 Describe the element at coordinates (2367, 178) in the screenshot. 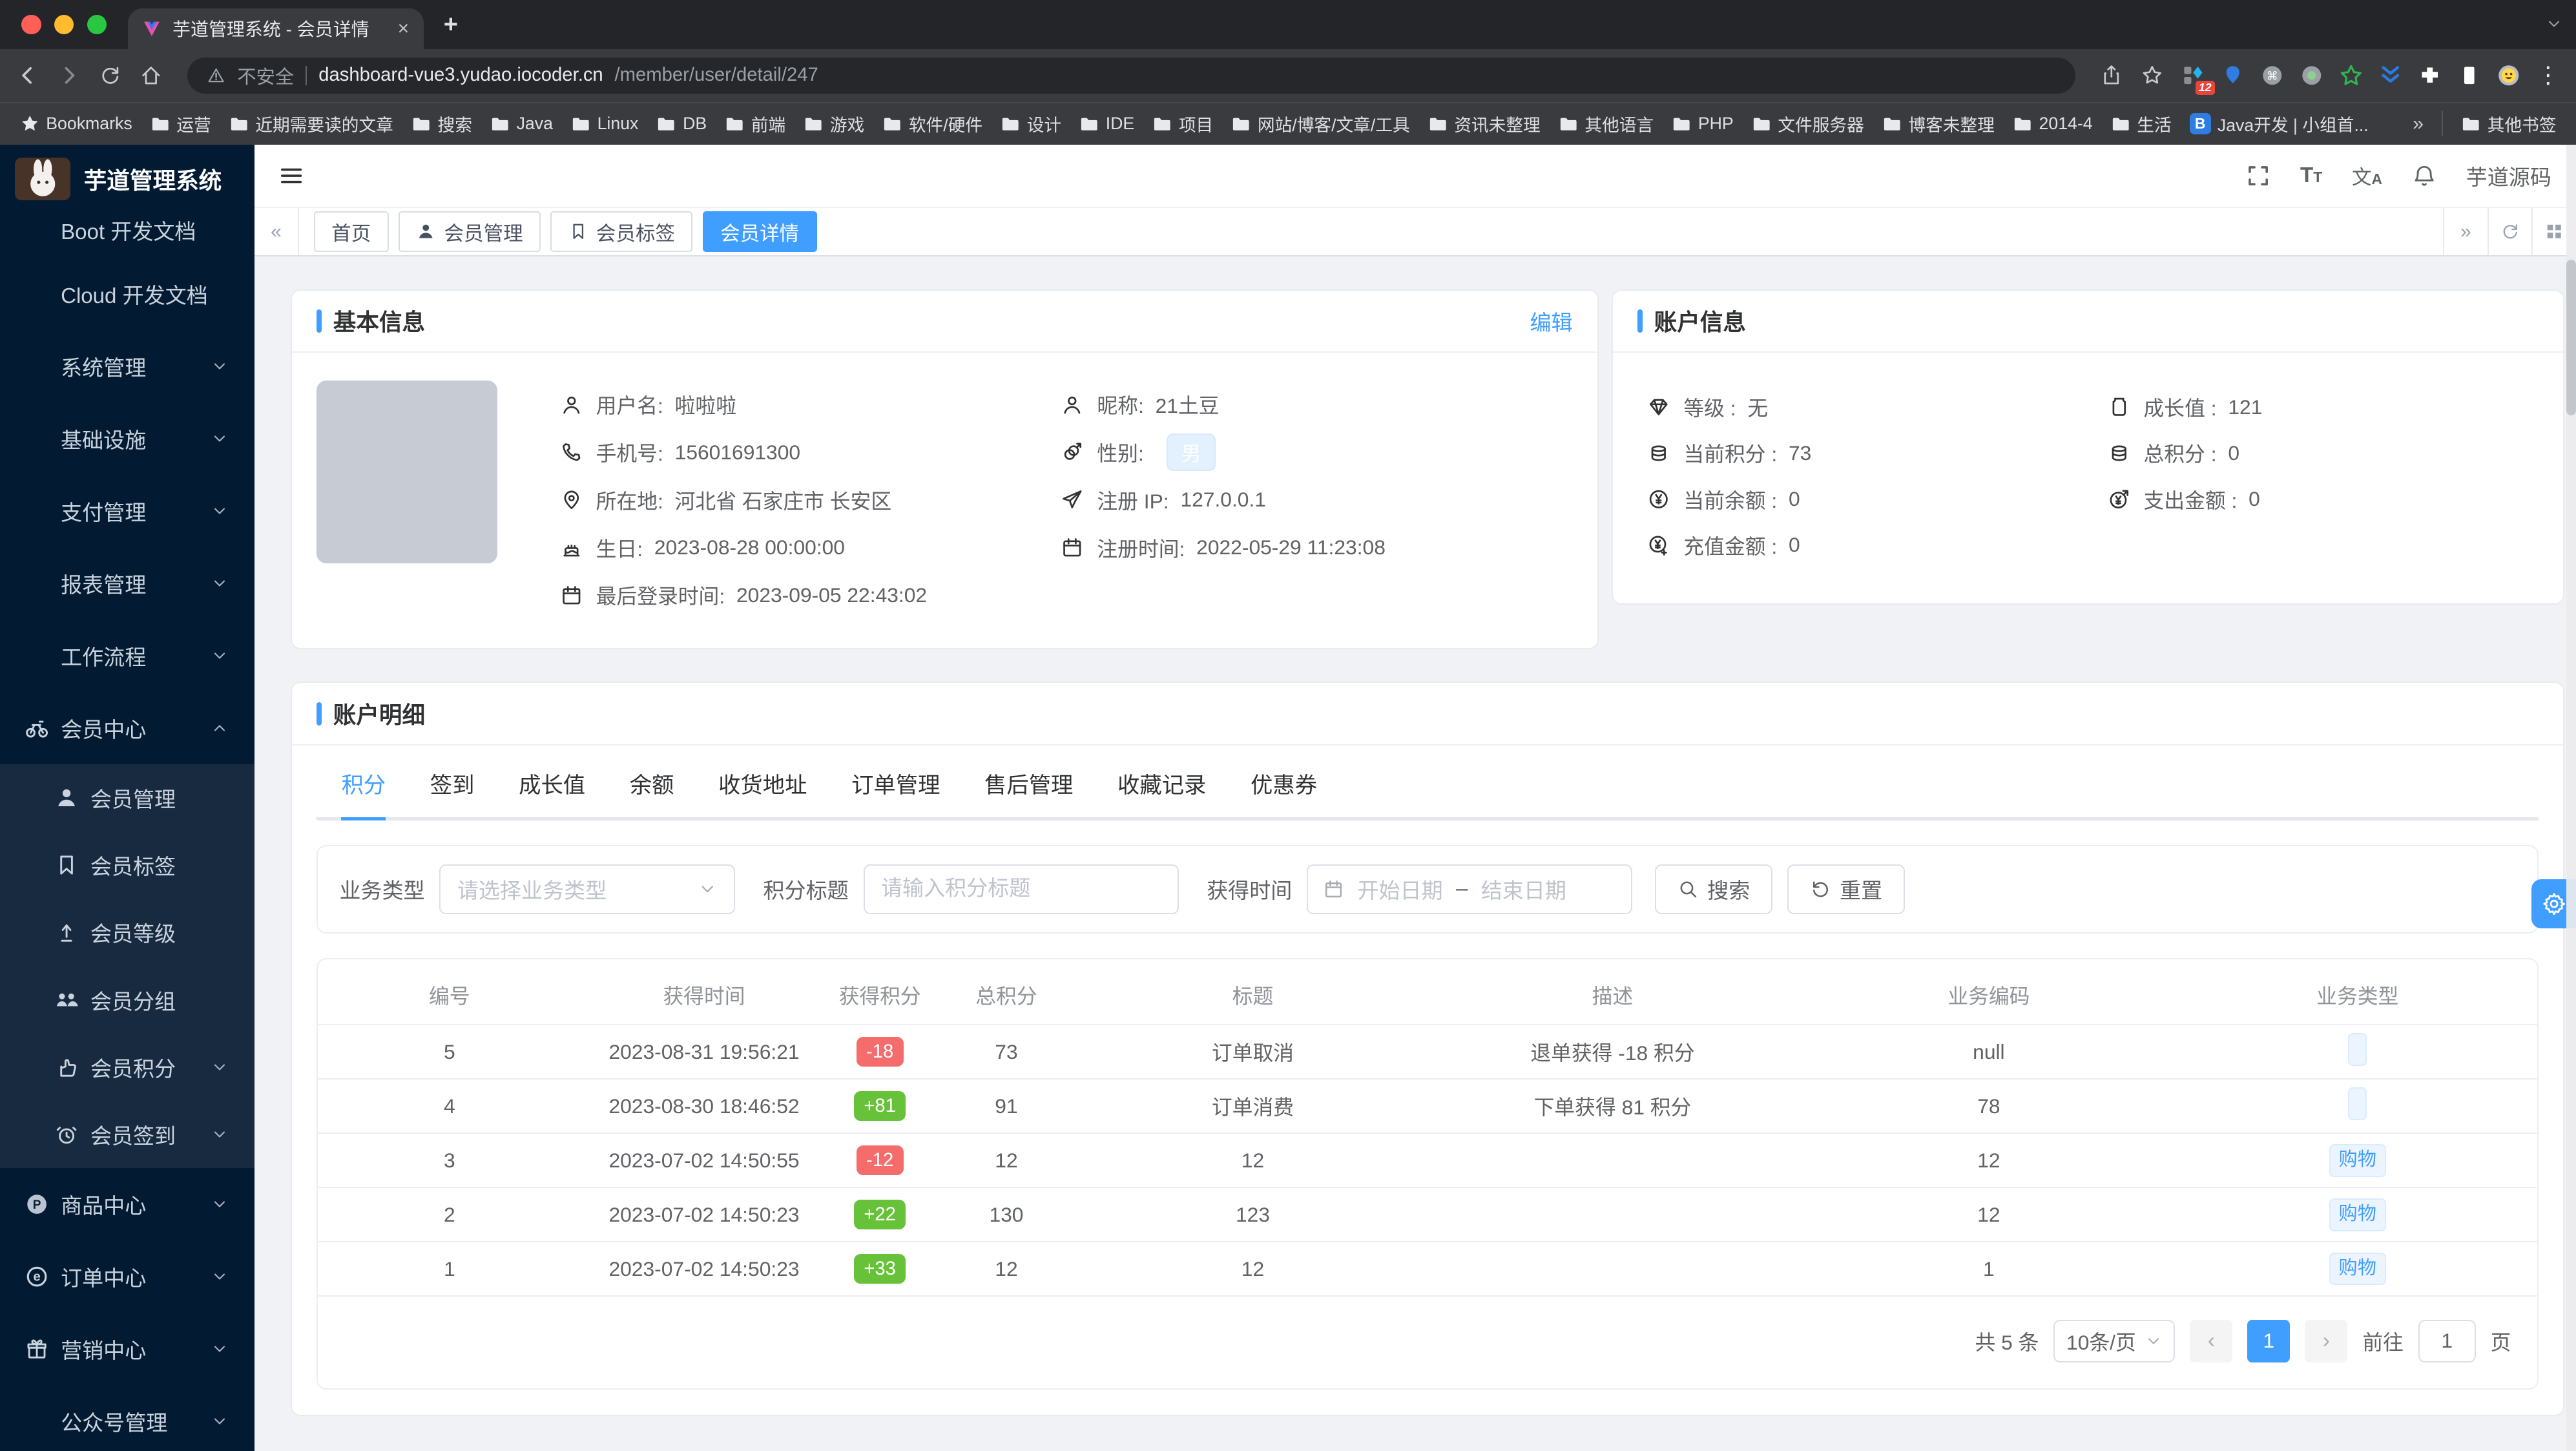

I see `language-icon: 文A` at that location.